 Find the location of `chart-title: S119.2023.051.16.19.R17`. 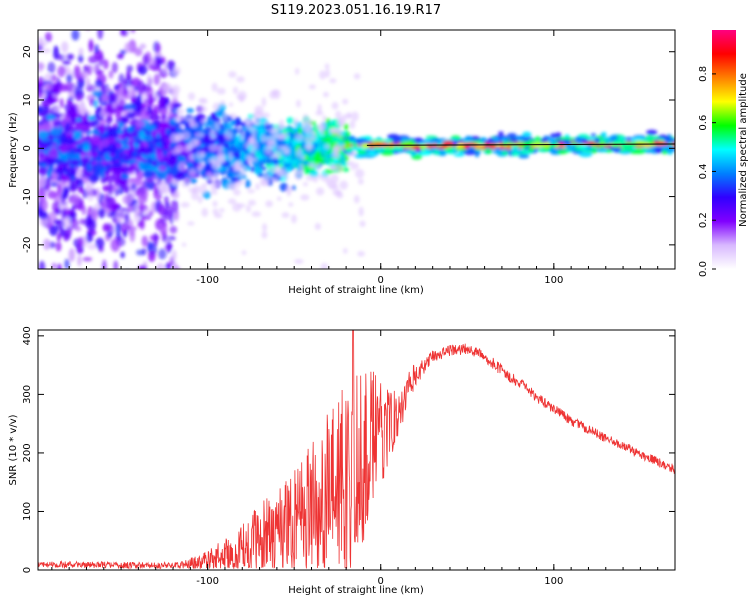

chart-title: S119.2023.051.16.19.R17 is located at coordinates (356, 10).